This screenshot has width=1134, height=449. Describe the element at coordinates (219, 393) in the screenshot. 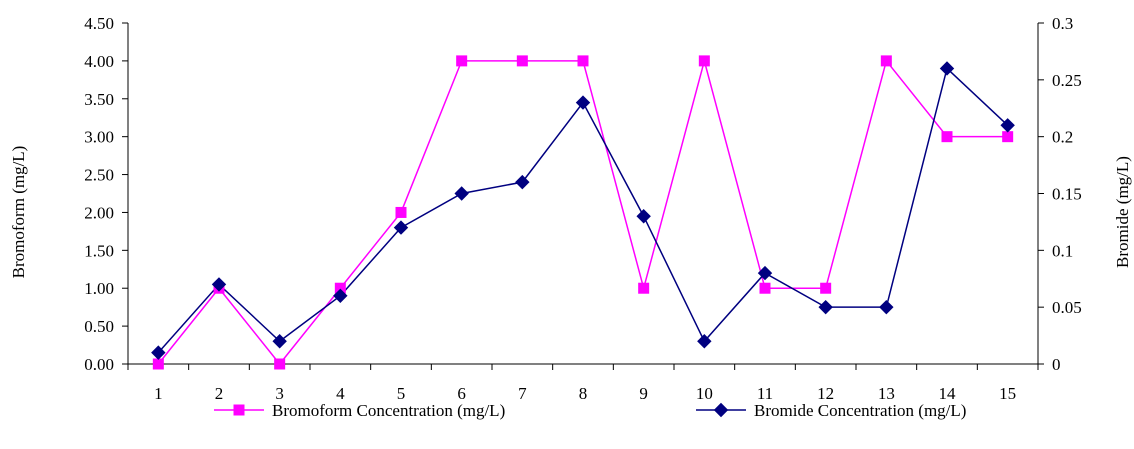

I see `x-tick-label: 2` at that location.